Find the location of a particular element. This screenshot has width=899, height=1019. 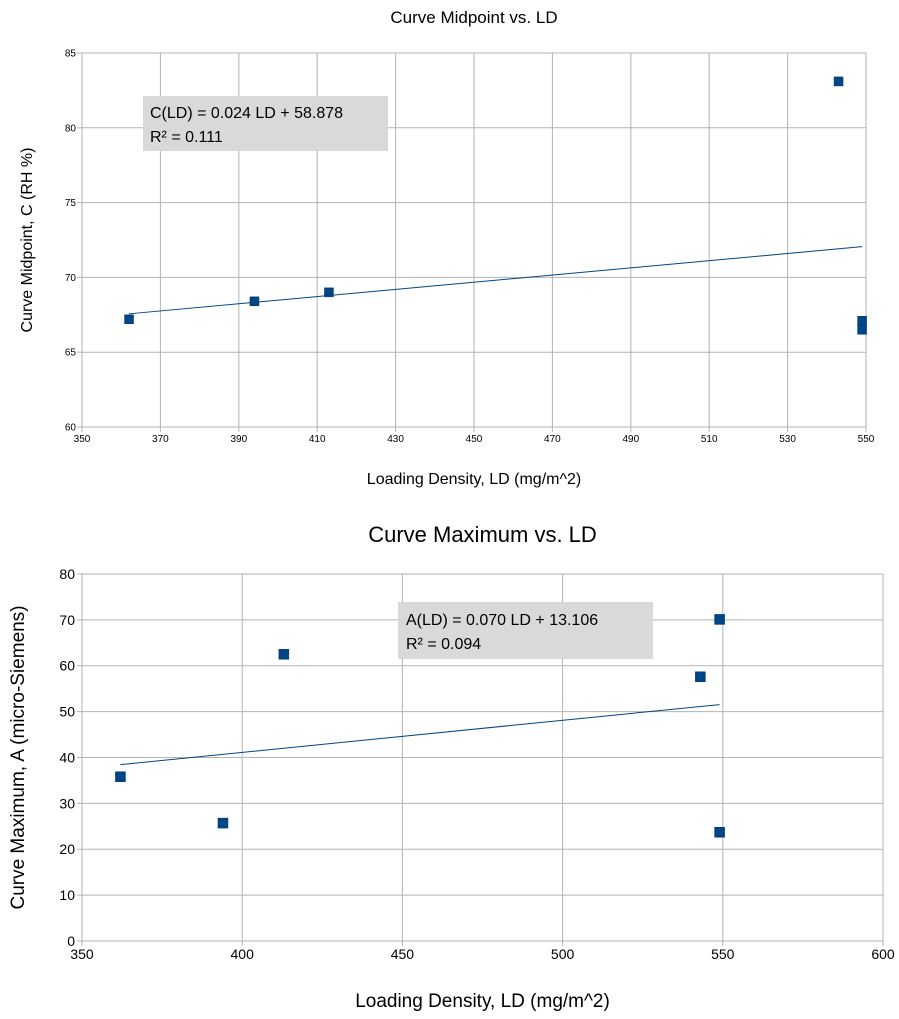

x-tick-label: 530 is located at coordinates (787, 439).